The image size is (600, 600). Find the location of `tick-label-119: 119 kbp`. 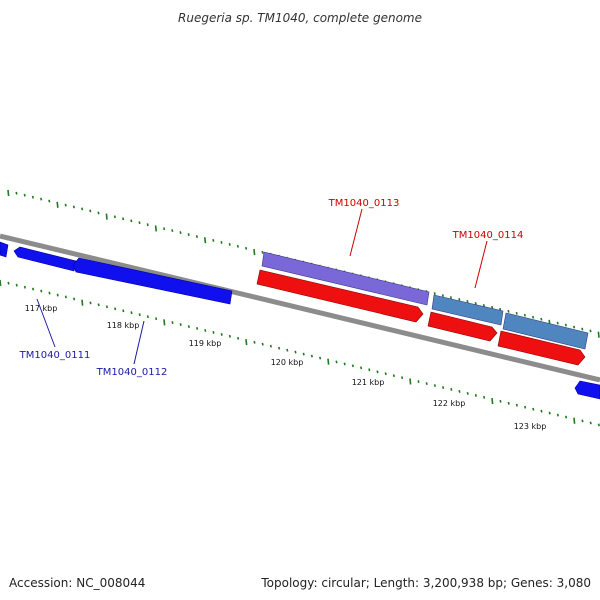

tick-label-119: 119 kbp is located at coordinates (205, 343).